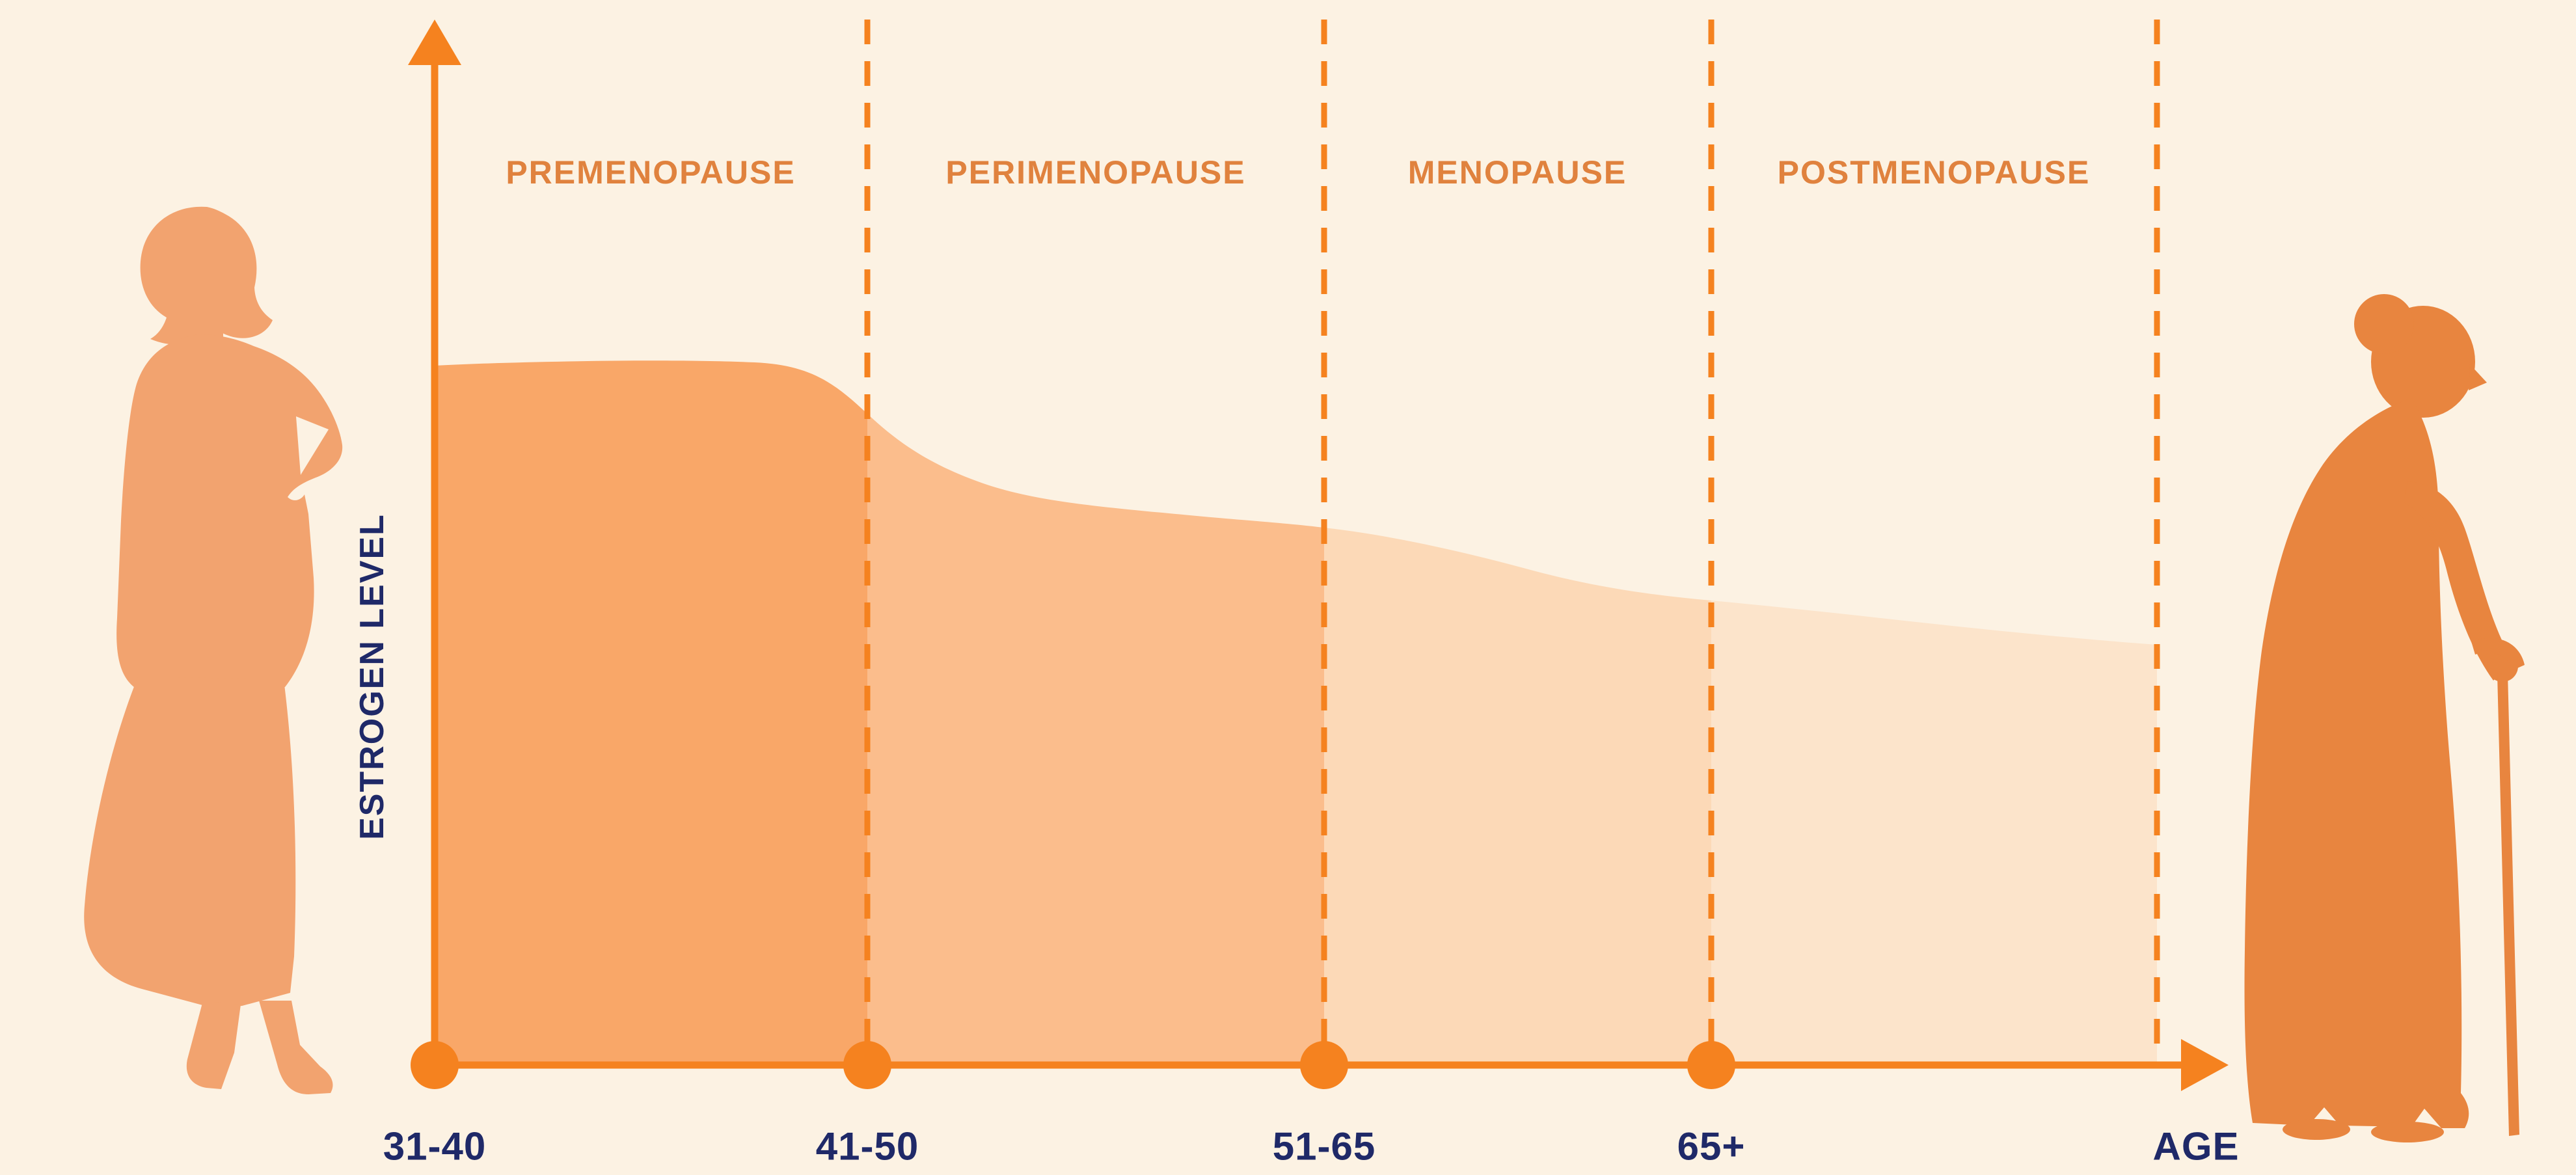 This screenshot has width=2576, height=1175. Describe the element at coordinates (651, 711) in the screenshot. I see `area-band-premenopause` at that location.